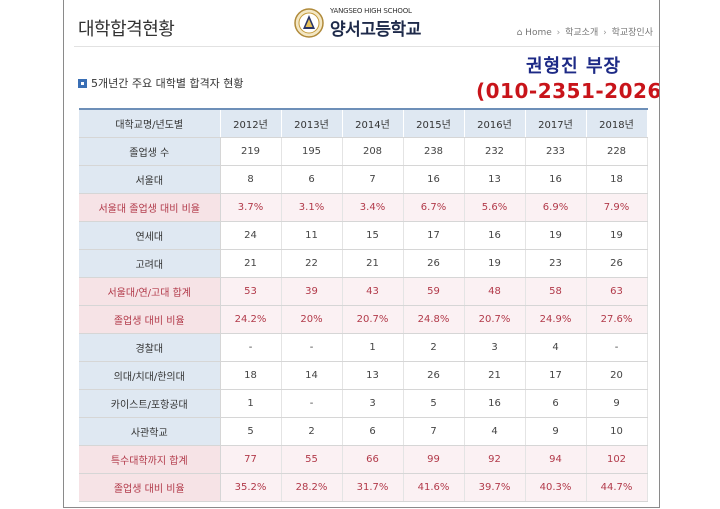 The width and height of the screenshot is (720, 509). What do you see at coordinates (434, 375) in the screenshot?
I see `table-cell: 26` at bounding box center [434, 375].